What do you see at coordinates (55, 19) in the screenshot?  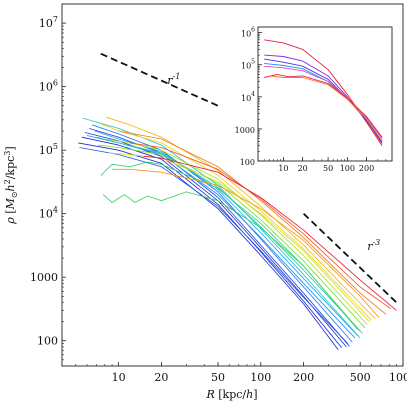 I see `main-y-tick-exponent: 7` at bounding box center [55, 19].